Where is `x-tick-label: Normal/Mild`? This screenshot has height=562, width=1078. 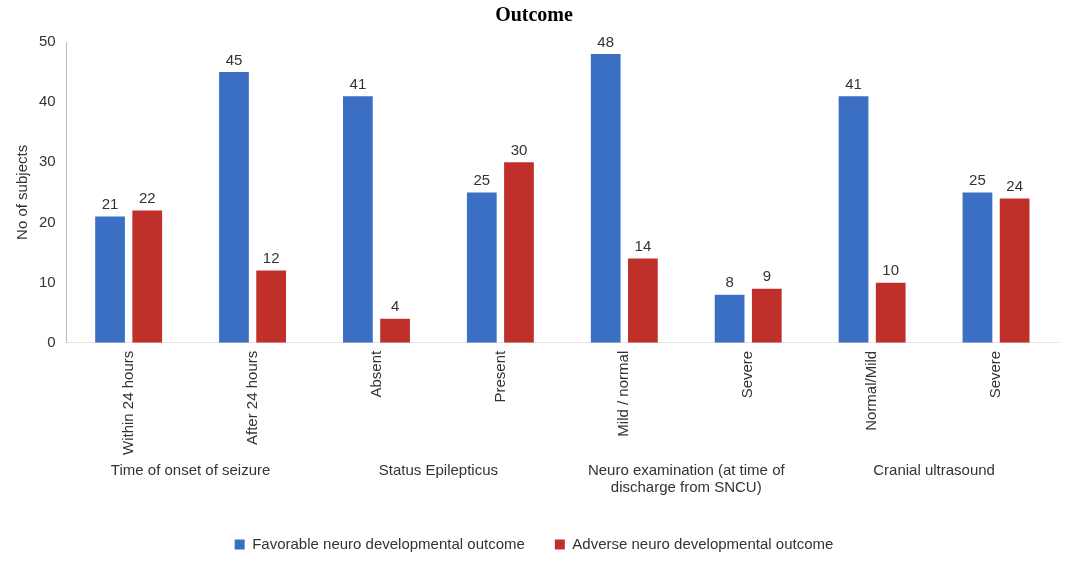
x-tick-label: Normal/Mild is located at coordinates (871, 390).